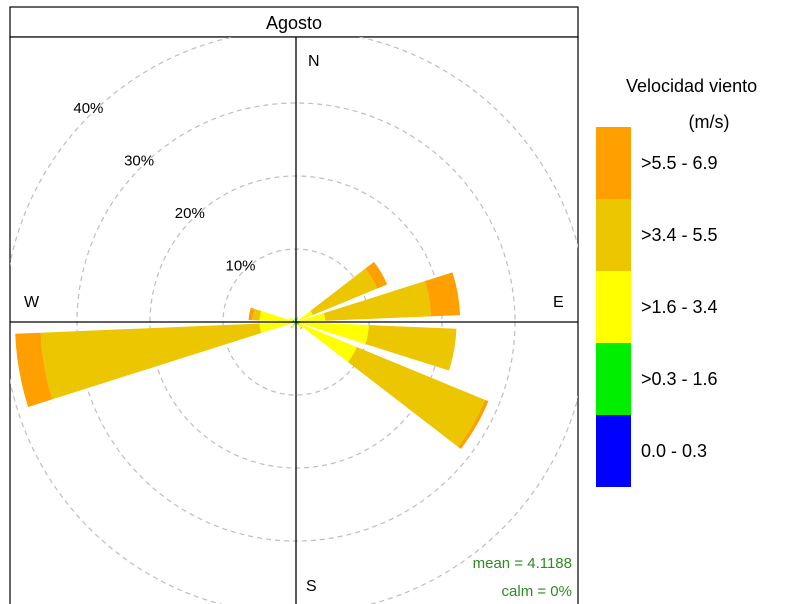 Image resolution: width=808 pixels, height=604 pixels. What do you see at coordinates (537, 591) in the screenshot?
I see `calm-percent-label: calm = 0%` at bounding box center [537, 591].